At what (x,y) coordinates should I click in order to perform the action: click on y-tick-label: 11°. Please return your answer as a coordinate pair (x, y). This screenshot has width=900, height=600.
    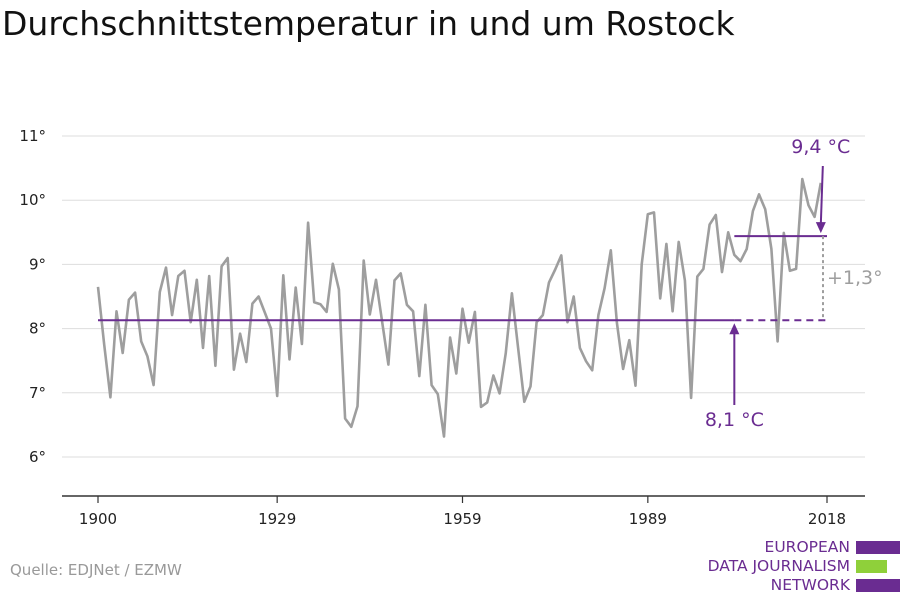
    Looking at the image, I should click on (32, 136).